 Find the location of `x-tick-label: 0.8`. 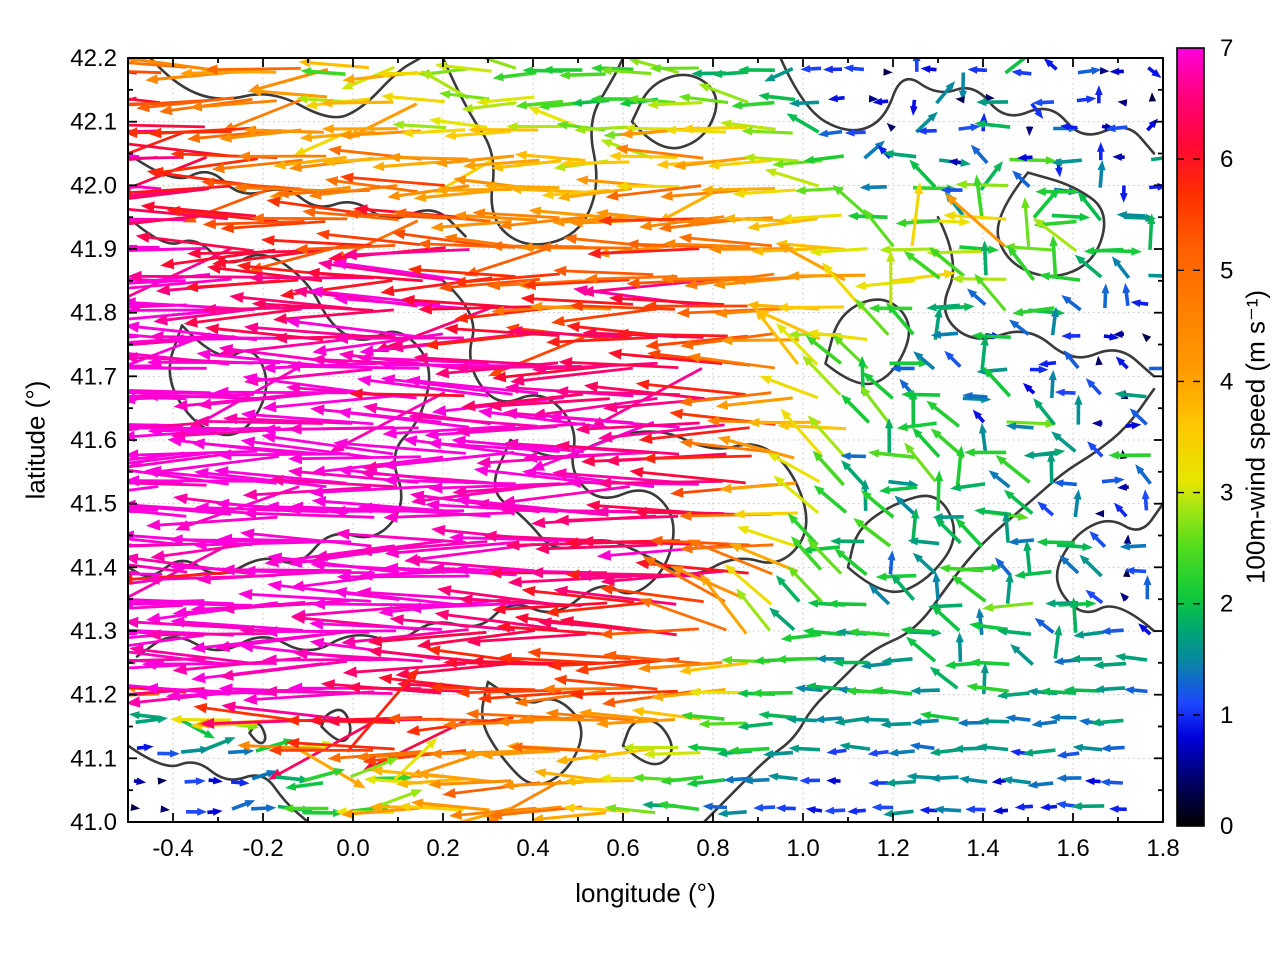

x-tick-label: 0.8 is located at coordinates (712, 848).